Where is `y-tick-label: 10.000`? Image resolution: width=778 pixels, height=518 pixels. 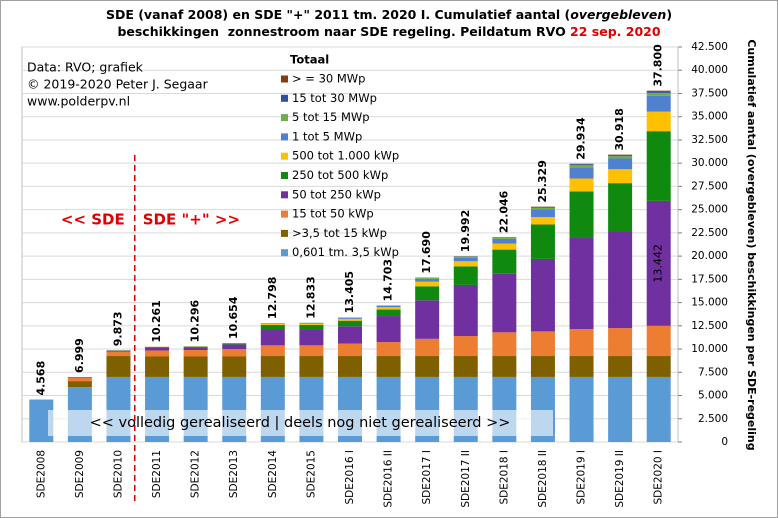 y-tick-label: 10.000 is located at coordinates (709, 349).